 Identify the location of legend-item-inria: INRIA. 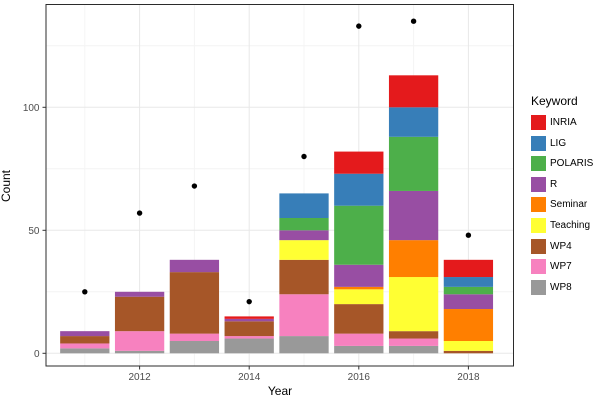
(562, 122).